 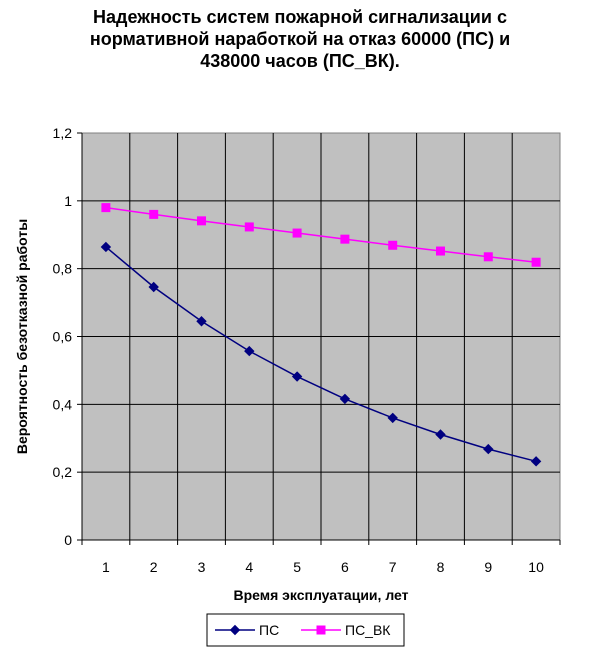 I want to click on y-axis-label: Вероятность безотказной работы, so click(x=22, y=336).